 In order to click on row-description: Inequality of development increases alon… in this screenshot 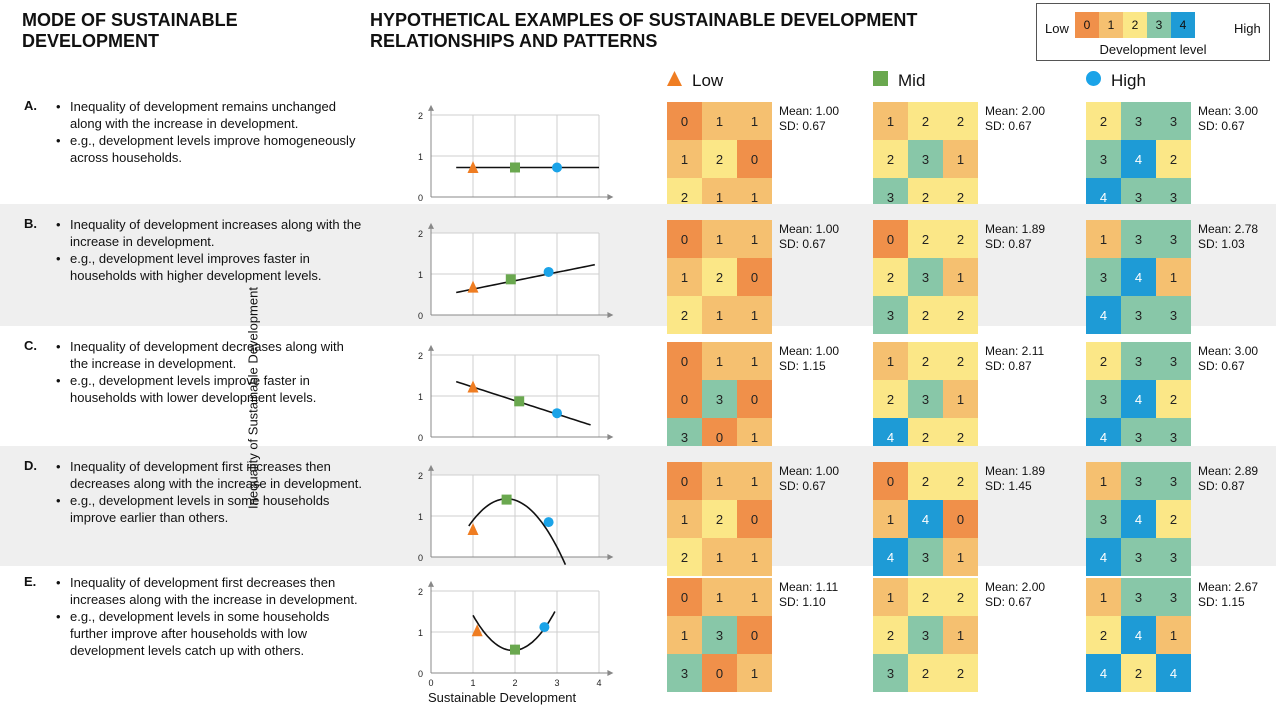, I will do `click(206, 250)`.